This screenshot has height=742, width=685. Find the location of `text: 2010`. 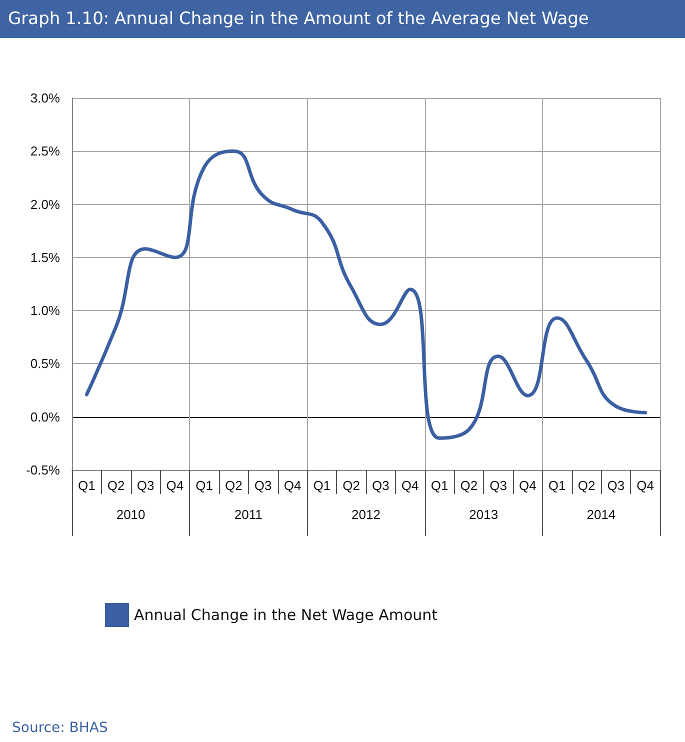

text: 2010 is located at coordinates (131, 514).